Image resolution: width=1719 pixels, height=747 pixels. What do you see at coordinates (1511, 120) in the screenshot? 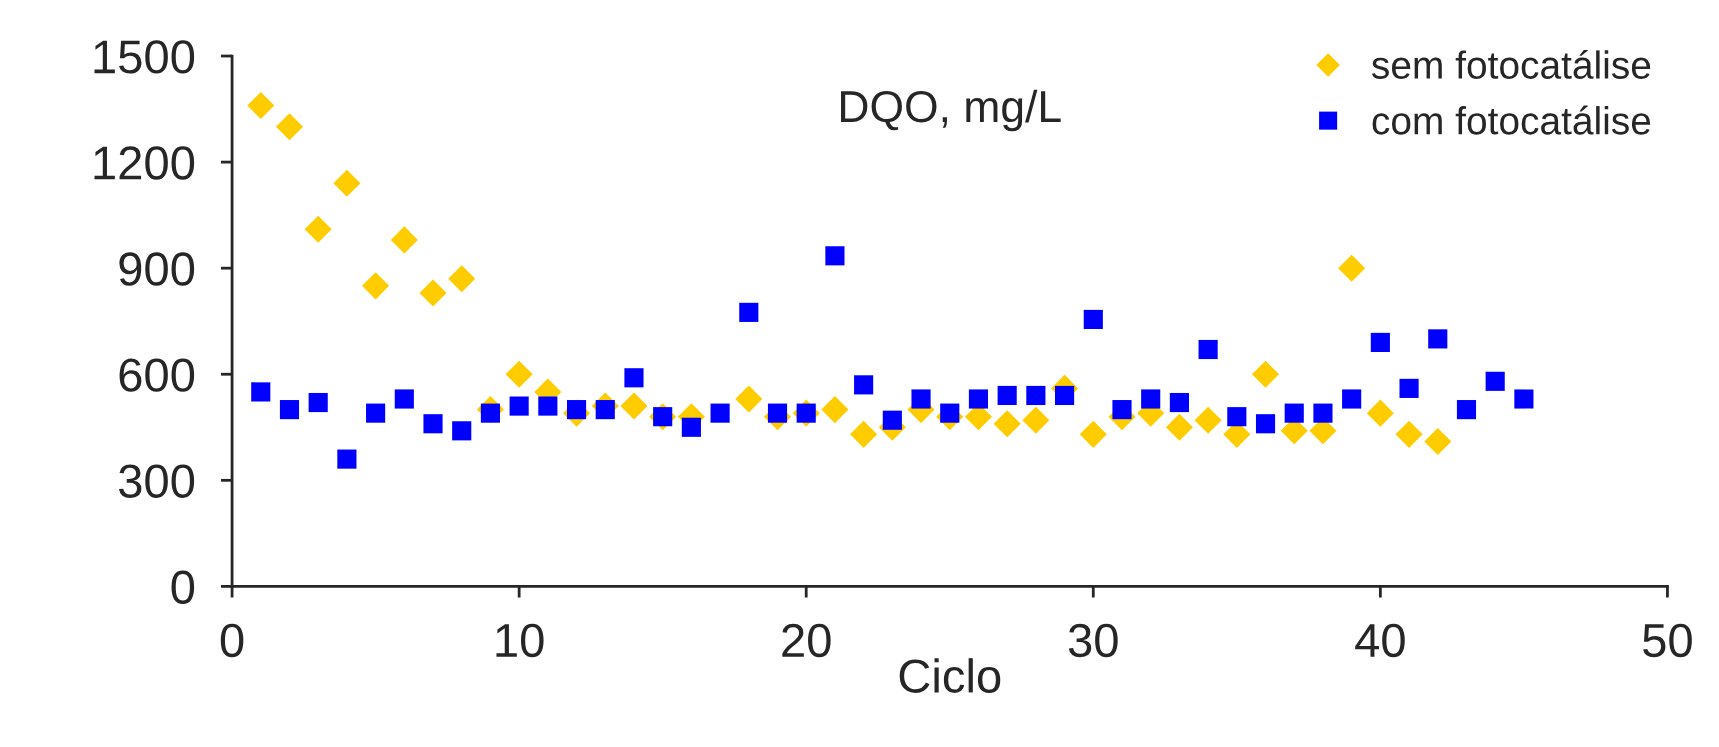
I see `legend-label: com fotocatálise` at bounding box center [1511, 120].